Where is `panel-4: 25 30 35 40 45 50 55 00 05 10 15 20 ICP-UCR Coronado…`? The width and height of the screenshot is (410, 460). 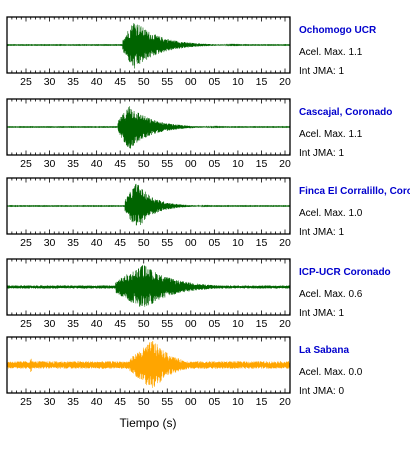 panel-4: 25 30 35 40 45 50 55 00 05 10 15 20 ICP-UCR Coronado… is located at coordinates (198, 294).